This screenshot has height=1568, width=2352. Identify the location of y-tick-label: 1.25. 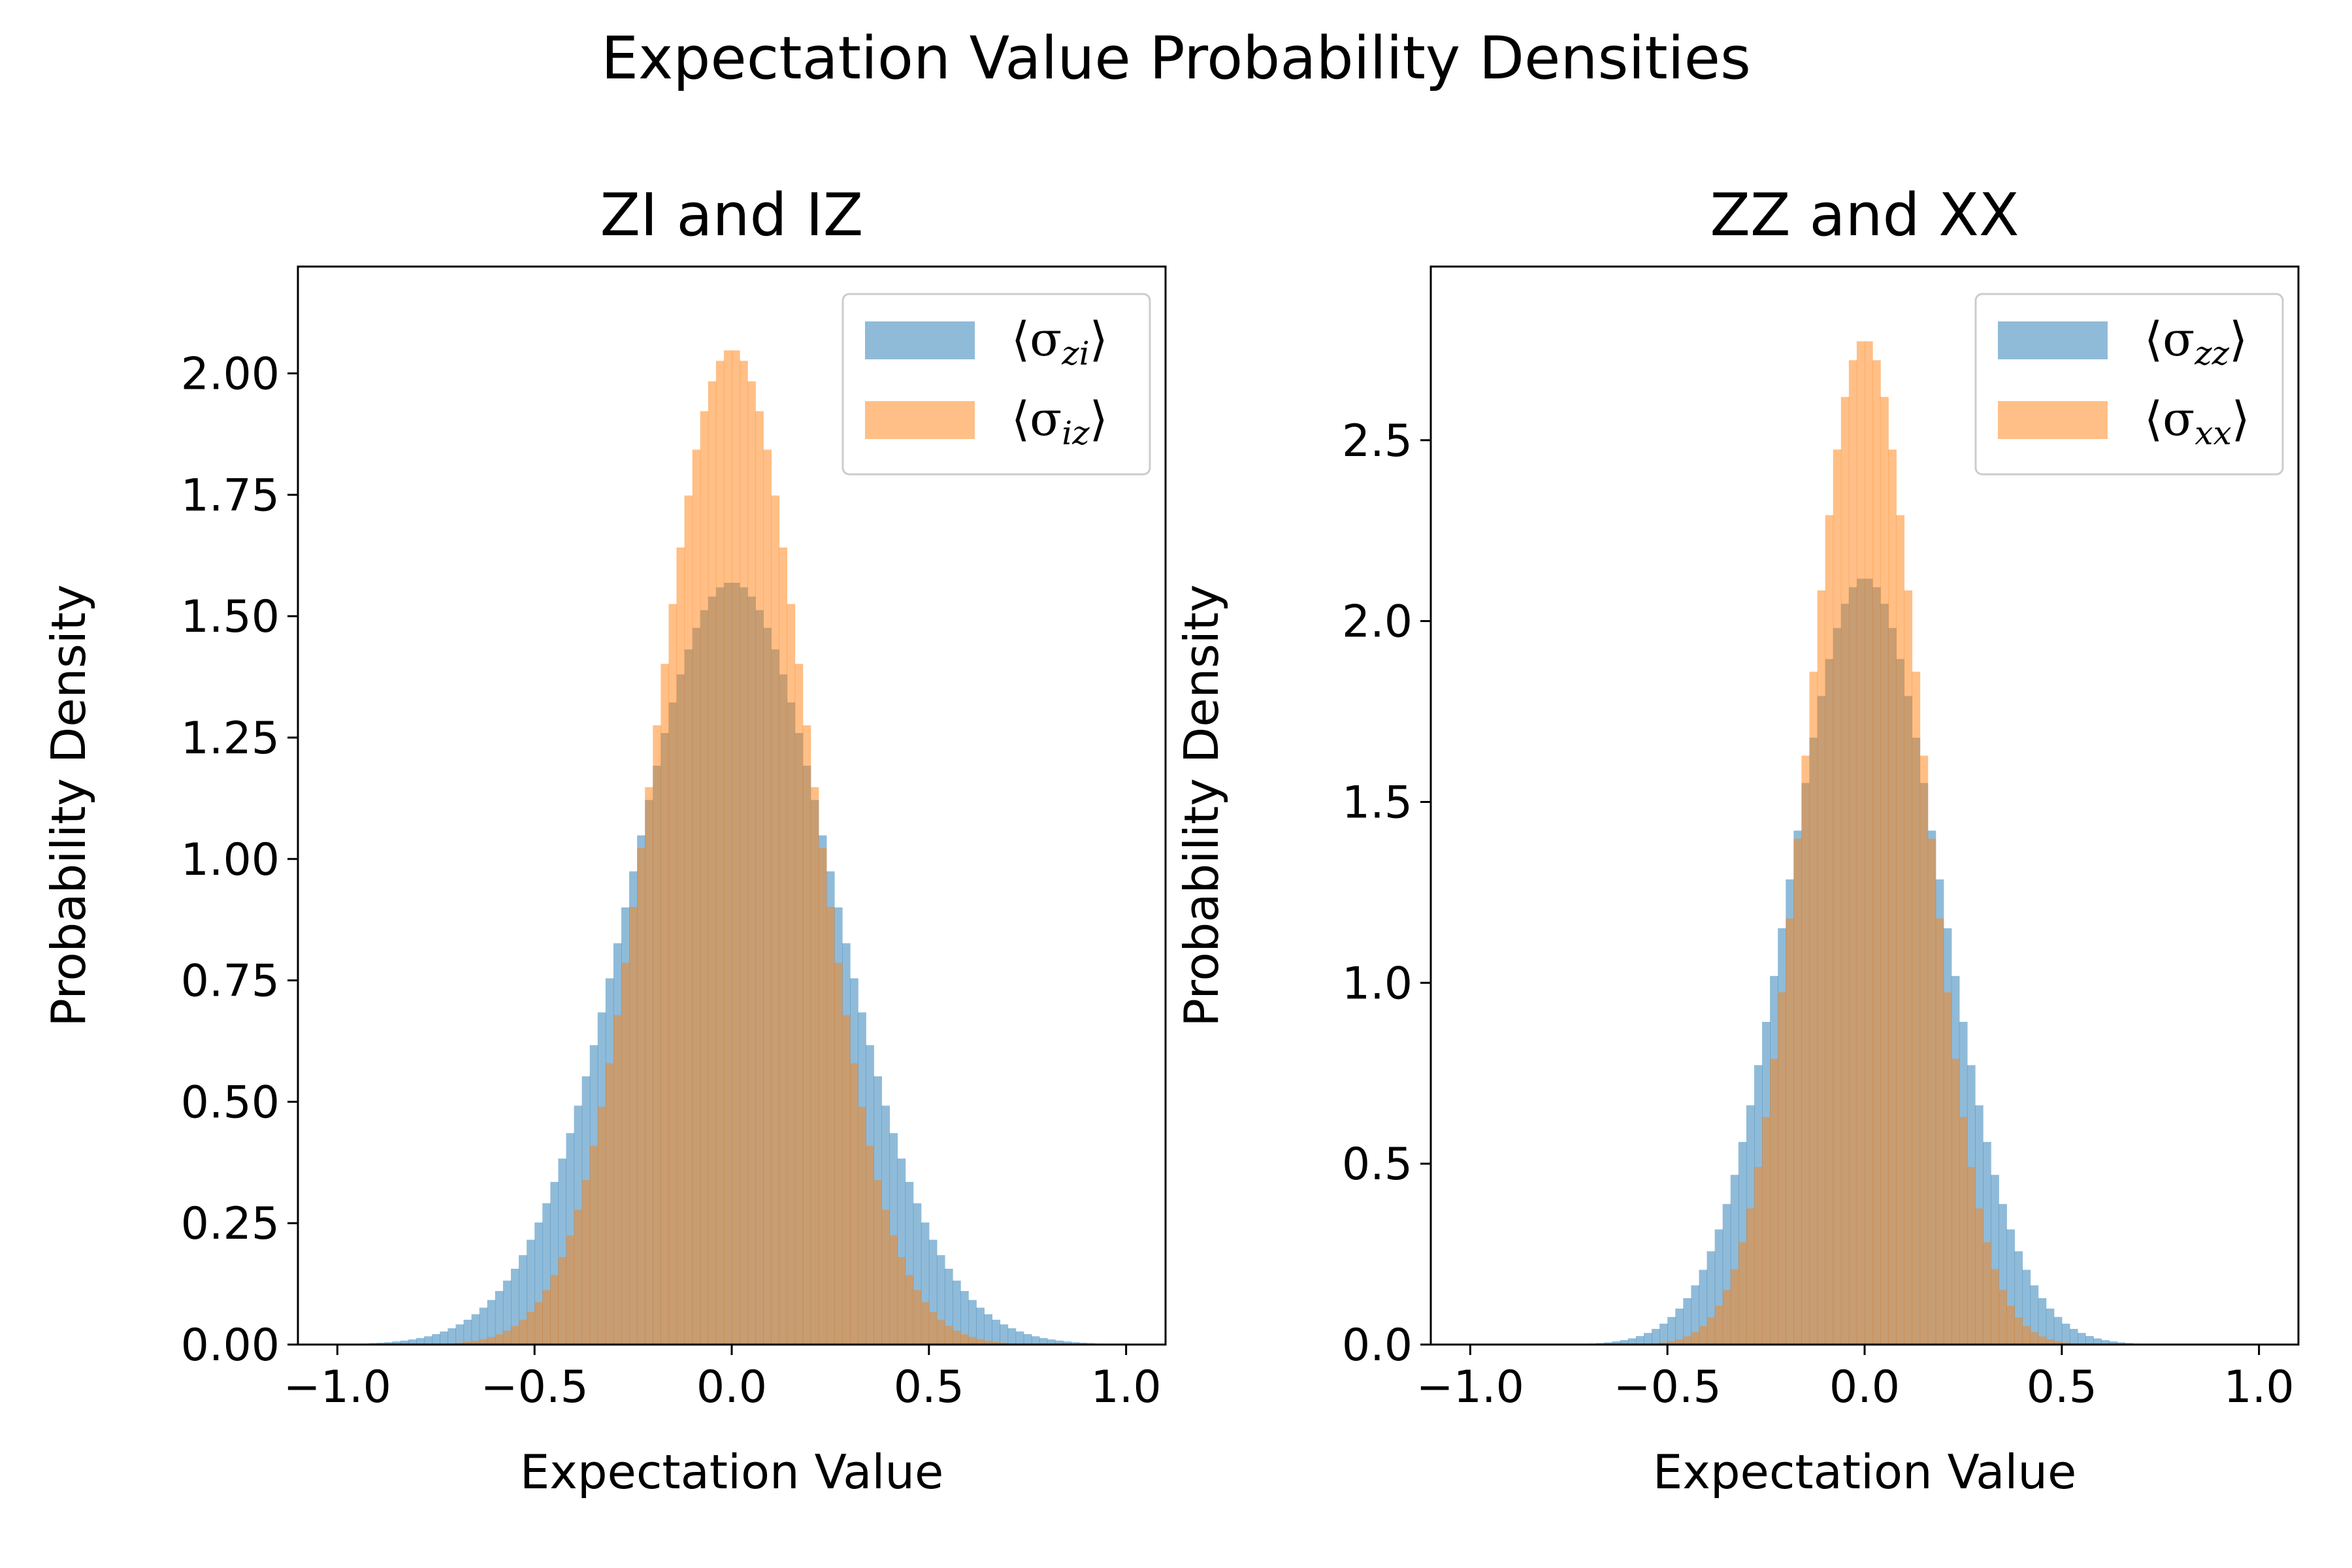
(230, 738).